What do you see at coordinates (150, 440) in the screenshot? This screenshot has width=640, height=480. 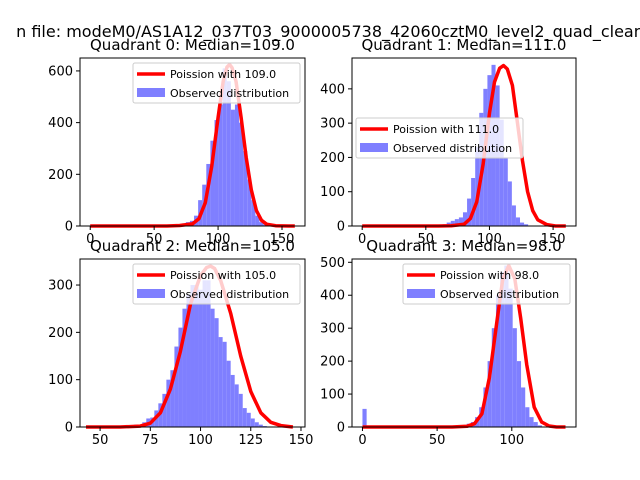 I see `x-tick-label: 75` at bounding box center [150, 440].